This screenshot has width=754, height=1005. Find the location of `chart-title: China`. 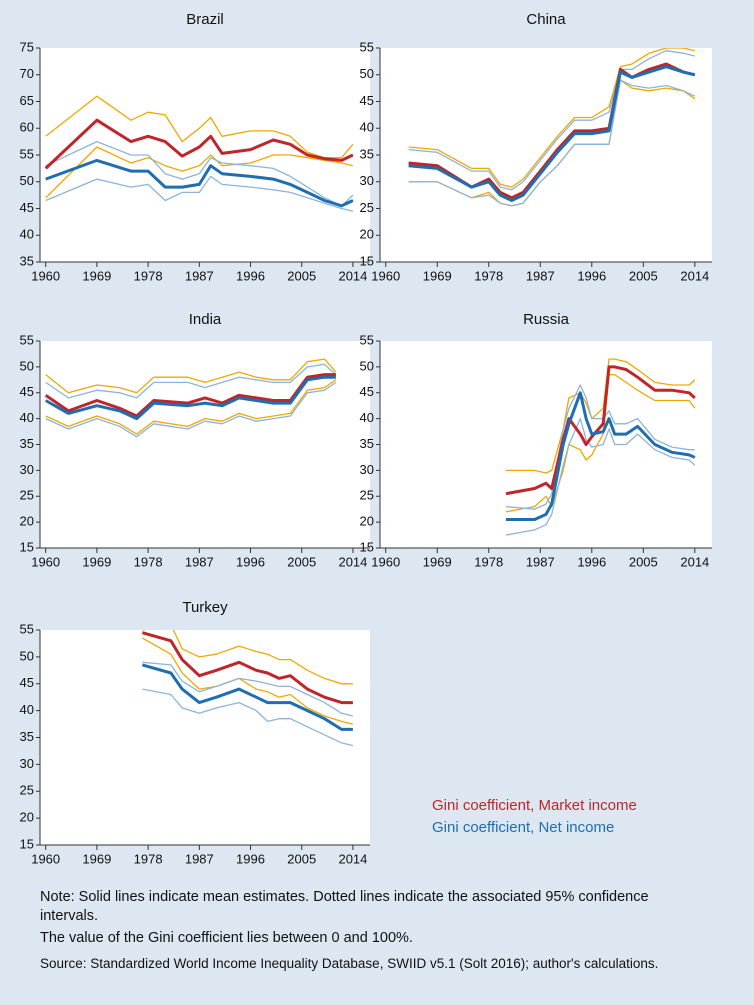

chart-title: China is located at coordinates (546, 19).